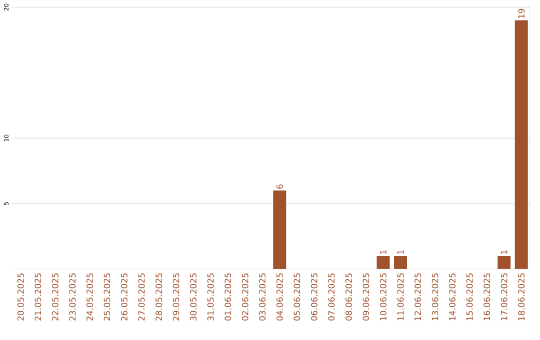 Image resolution: width=540 pixels, height=340 pixels. What do you see at coordinates (279, 186) in the screenshot?
I see `data-label: 6` at bounding box center [279, 186].